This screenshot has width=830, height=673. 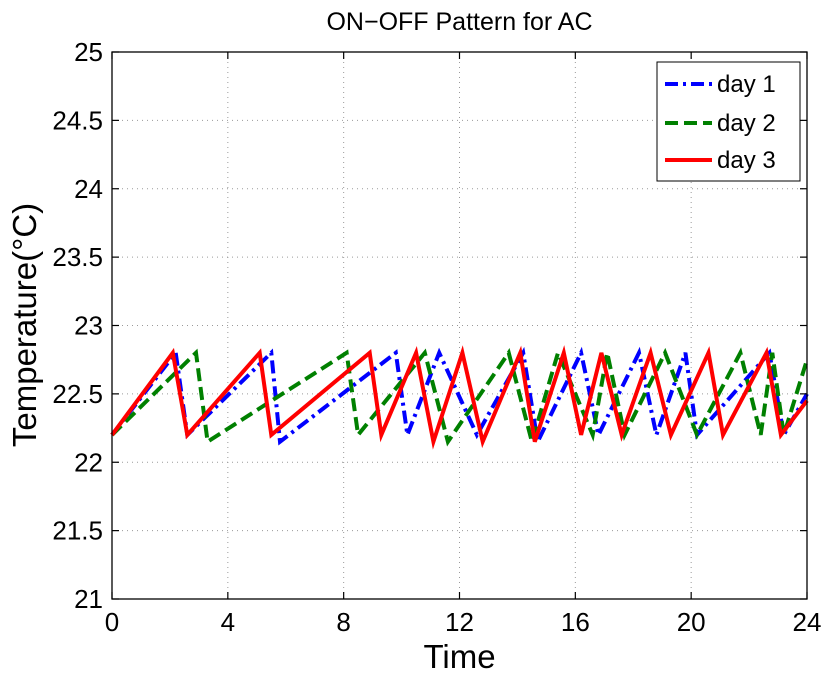 I want to click on y-tick-label: 24, so click(x=88, y=189).